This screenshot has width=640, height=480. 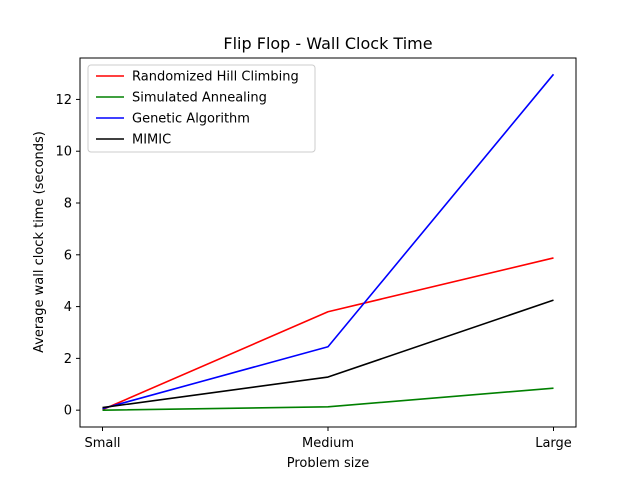 I want to click on y-tick-label: 0, so click(x=68, y=411).